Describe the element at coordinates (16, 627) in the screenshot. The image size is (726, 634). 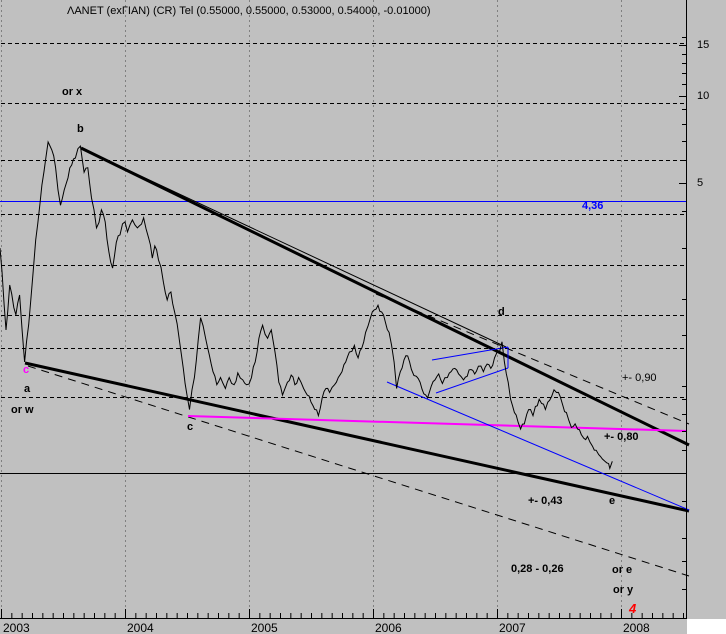
I see `x-axis-year-label: 2003` at that location.